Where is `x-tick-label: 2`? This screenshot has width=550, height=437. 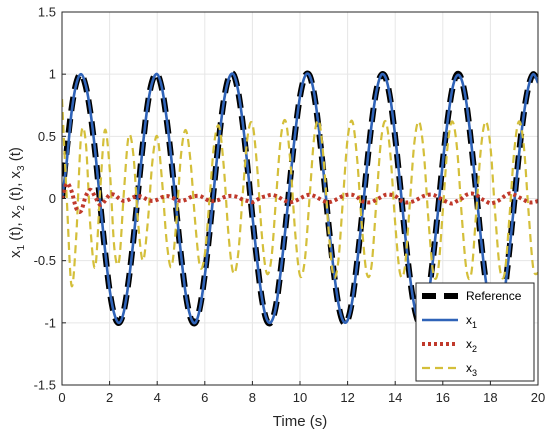
x-tick-label: 2 is located at coordinates (109, 397).